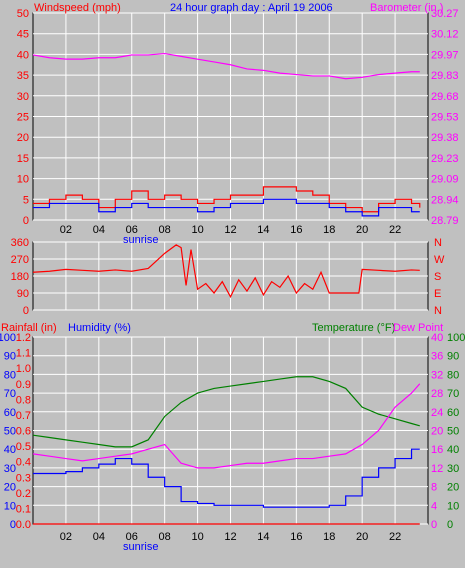 This screenshot has width=465, height=568. Describe the element at coordinates (197, 230) in the screenshot. I see `x-tick-label-0-10: 10` at that location.